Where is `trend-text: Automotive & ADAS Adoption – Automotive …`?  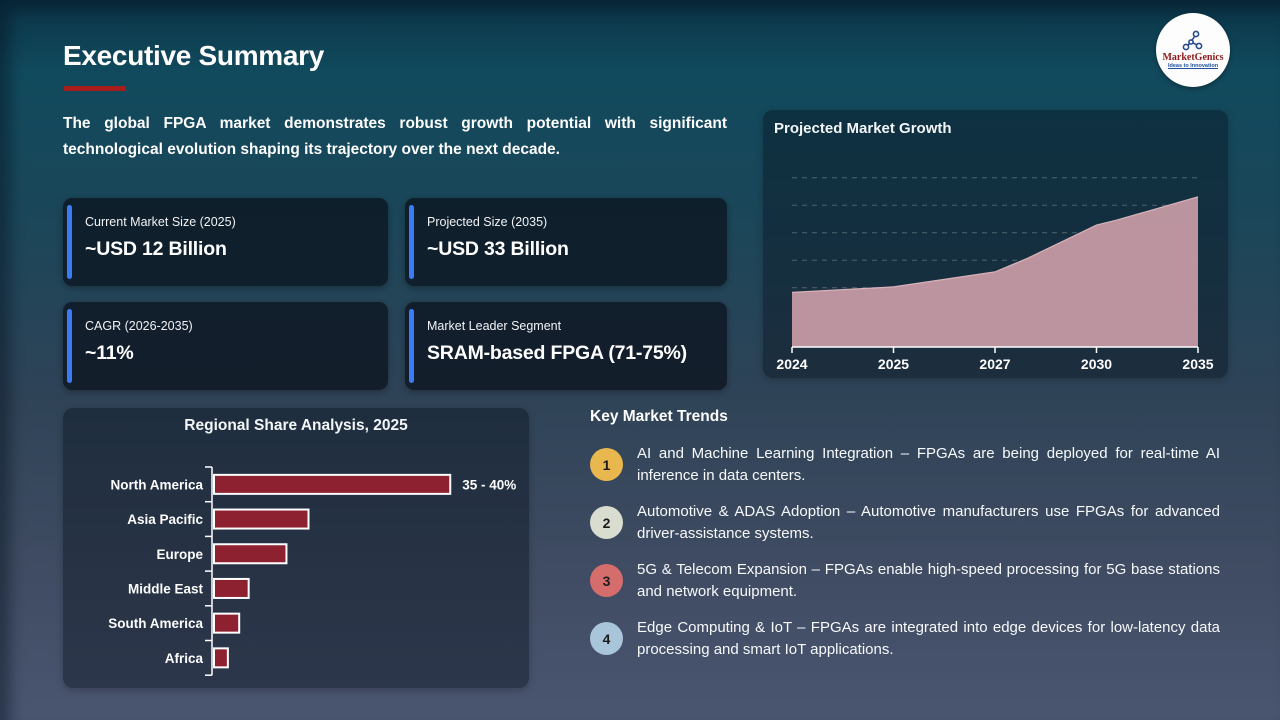 trend-text: Automotive & ADAS Adoption – Automotive … is located at coordinates (928, 522).